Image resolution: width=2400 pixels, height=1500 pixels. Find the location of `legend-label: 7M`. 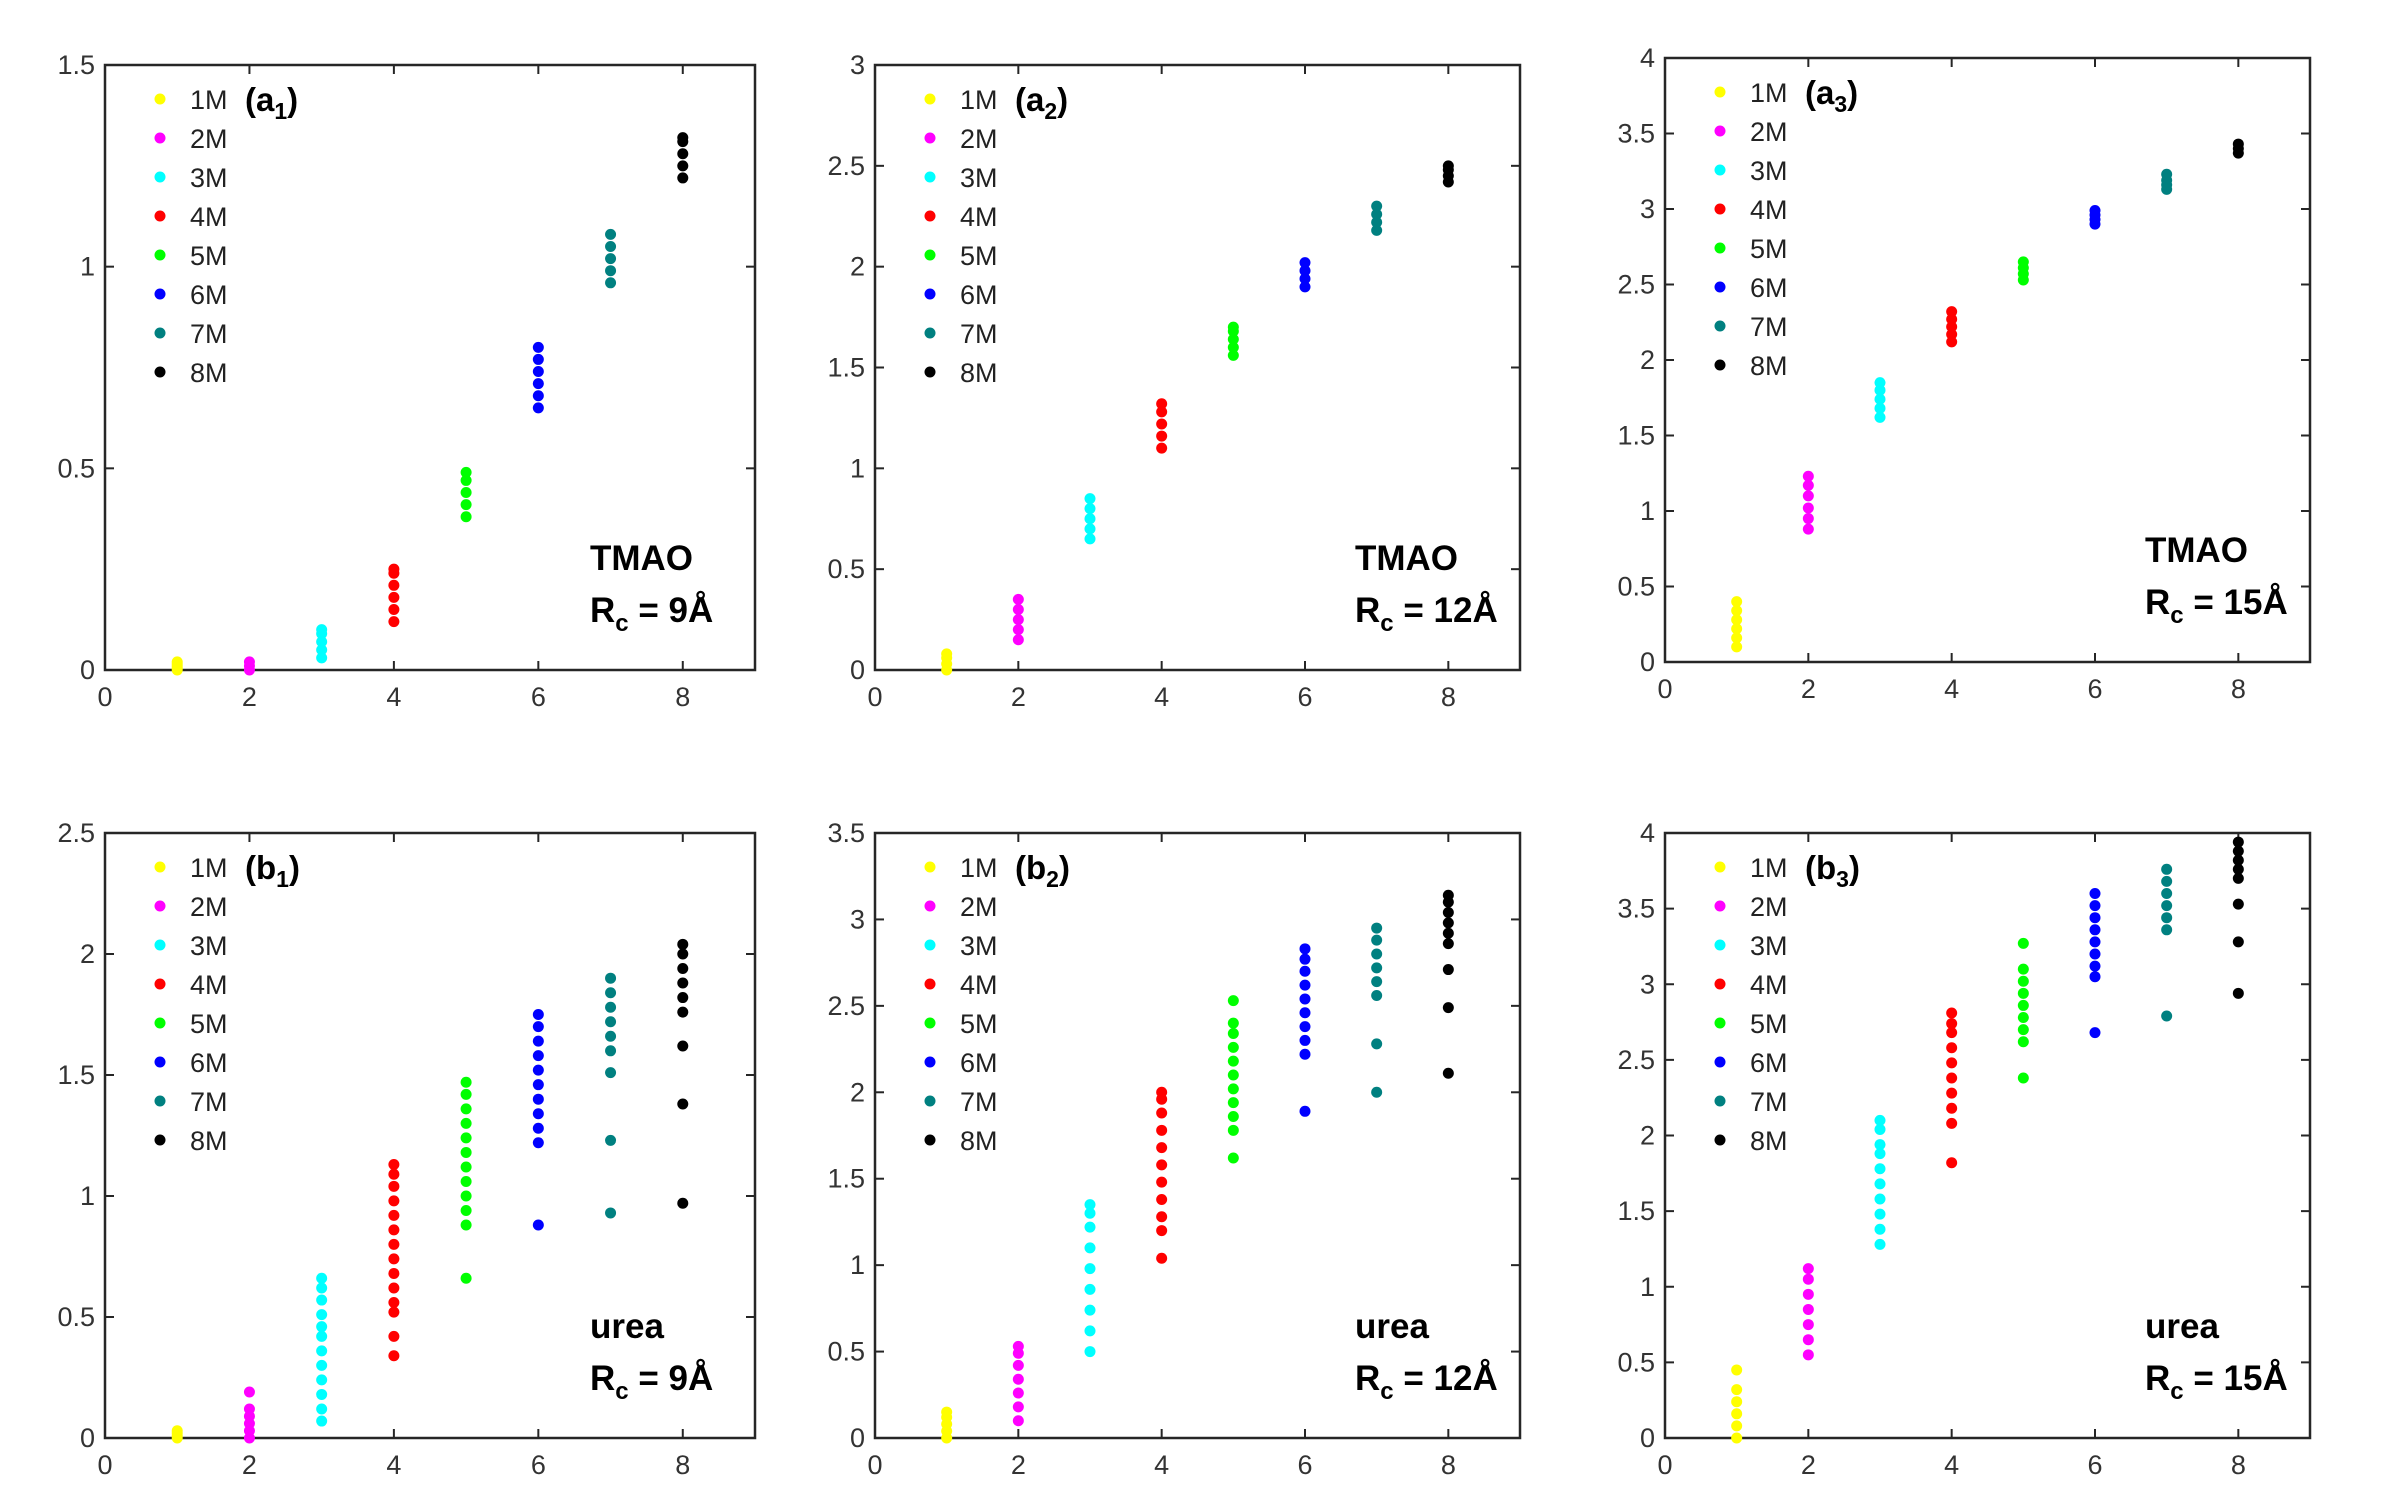

legend-label: 7M is located at coordinates (979, 1102).